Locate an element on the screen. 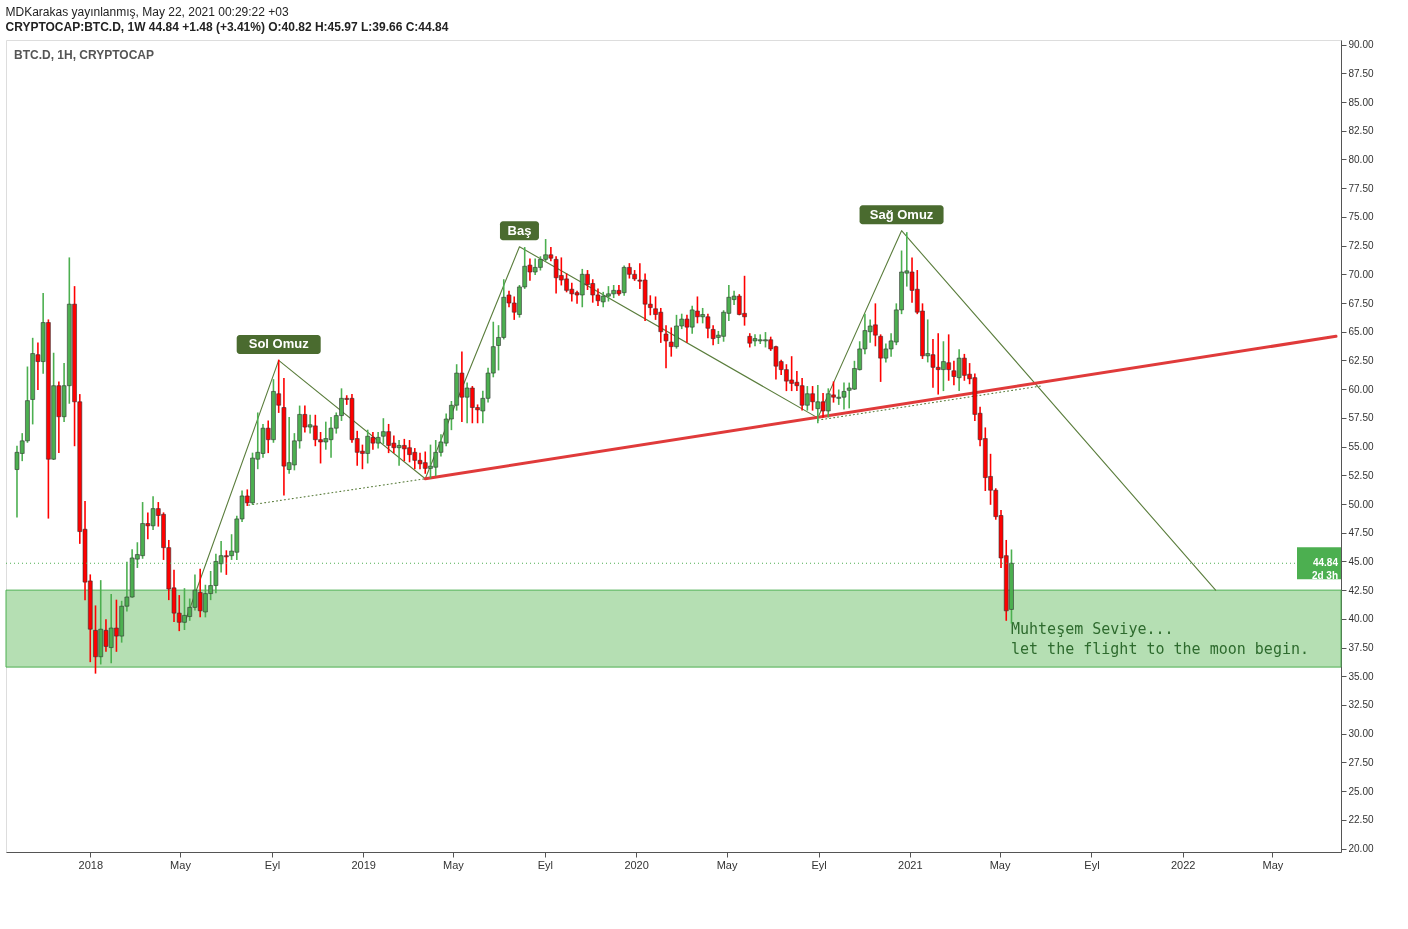  y-tick-label: 60.00 is located at coordinates (1361, 389).